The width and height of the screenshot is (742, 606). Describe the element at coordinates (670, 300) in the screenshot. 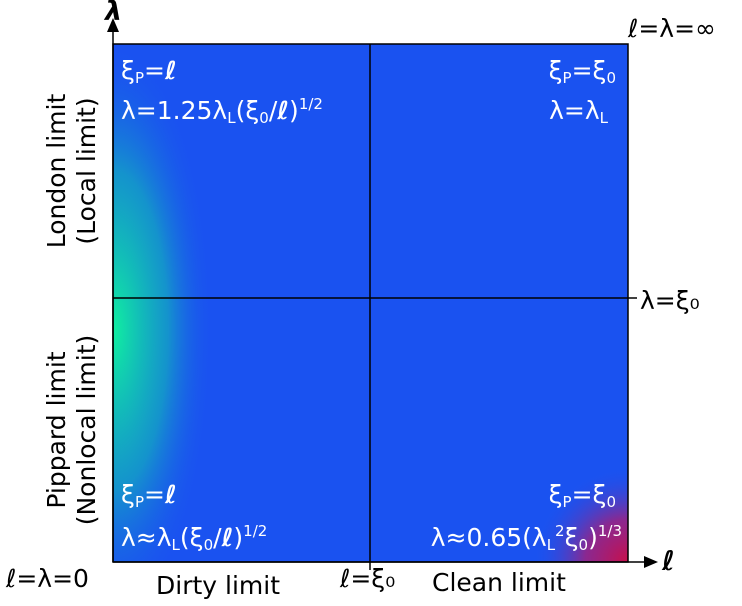

I see `y-tick-label: λ=ξ₀` at that location.